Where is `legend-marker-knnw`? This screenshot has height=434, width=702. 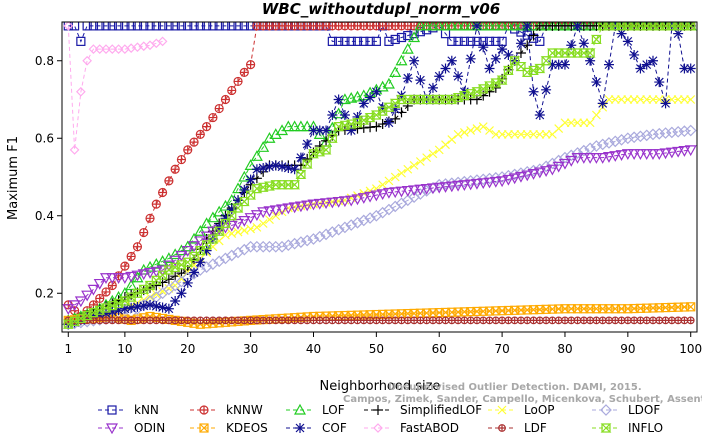 legend-marker-knnw is located at coordinates (204, 410).